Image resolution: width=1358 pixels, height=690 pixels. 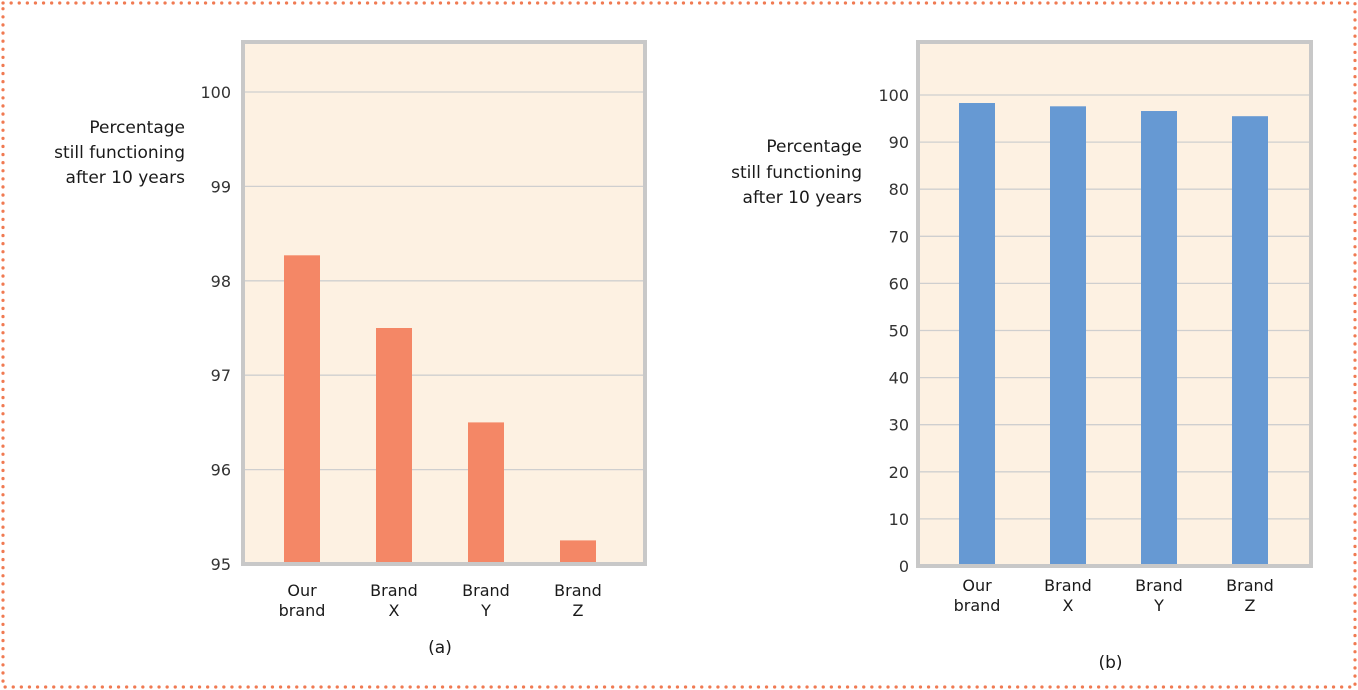 What do you see at coordinates (899, 425) in the screenshot?
I see `y-tick-label: 30` at bounding box center [899, 425].